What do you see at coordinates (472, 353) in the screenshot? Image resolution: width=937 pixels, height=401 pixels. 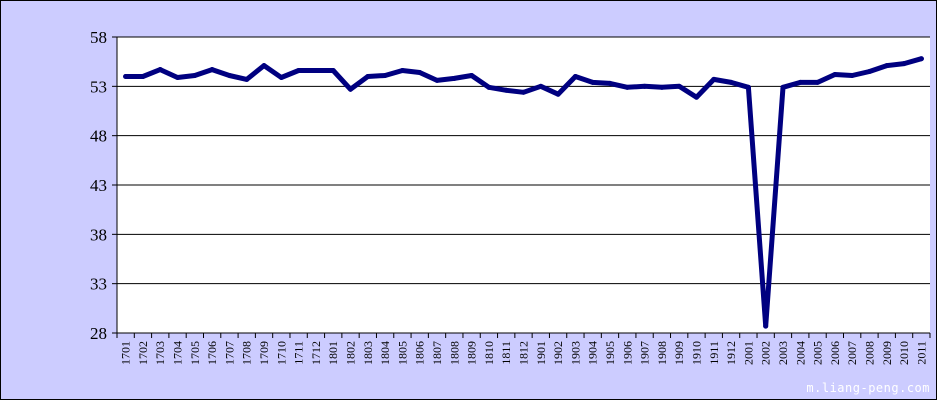 I see `x-tick-label: 1809` at bounding box center [472, 353].